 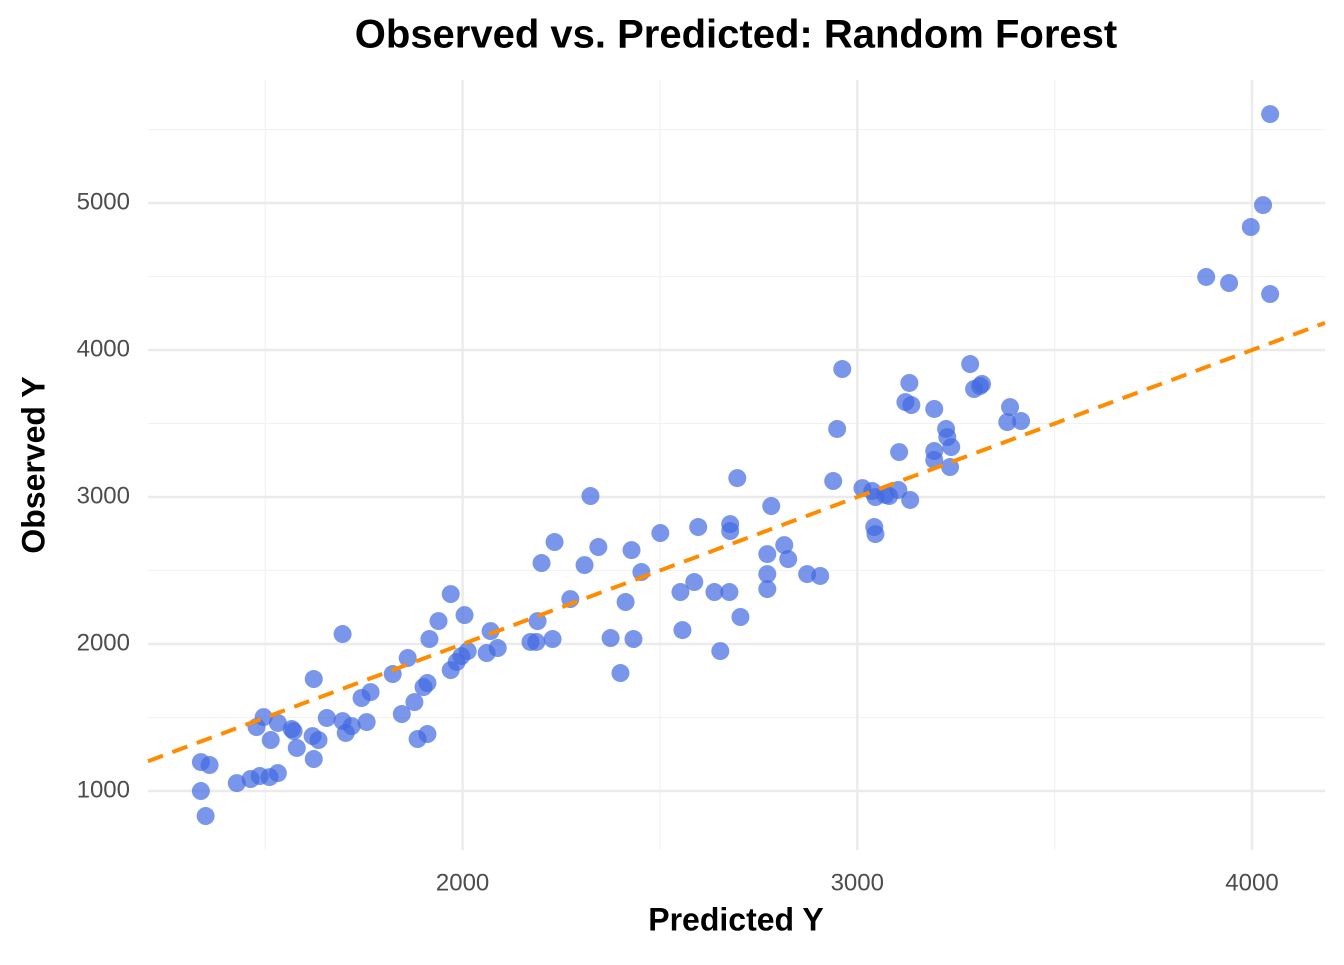 I want to click on y-axis-title: Observed Y, so click(x=33, y=464).